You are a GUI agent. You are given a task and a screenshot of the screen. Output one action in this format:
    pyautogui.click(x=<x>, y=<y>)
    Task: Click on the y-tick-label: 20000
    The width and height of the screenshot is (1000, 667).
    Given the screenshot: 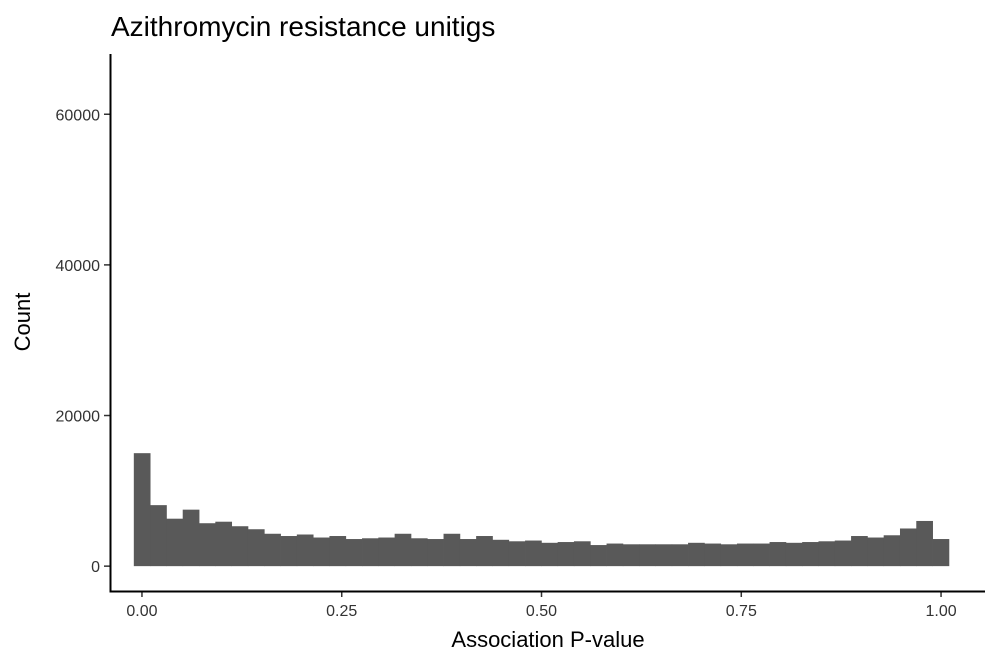 What is the action you would take?
    pyautogui.click(x=78, y=417)
    